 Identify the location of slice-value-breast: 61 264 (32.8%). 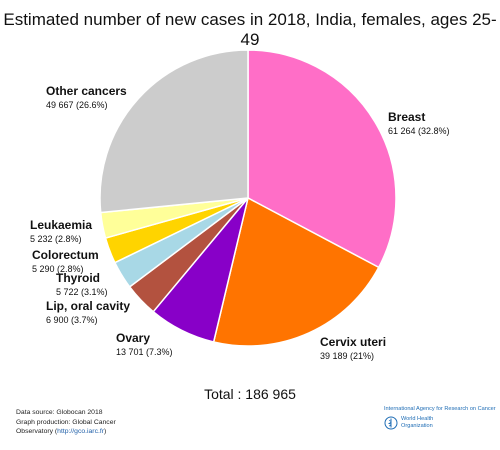
(419, 131).